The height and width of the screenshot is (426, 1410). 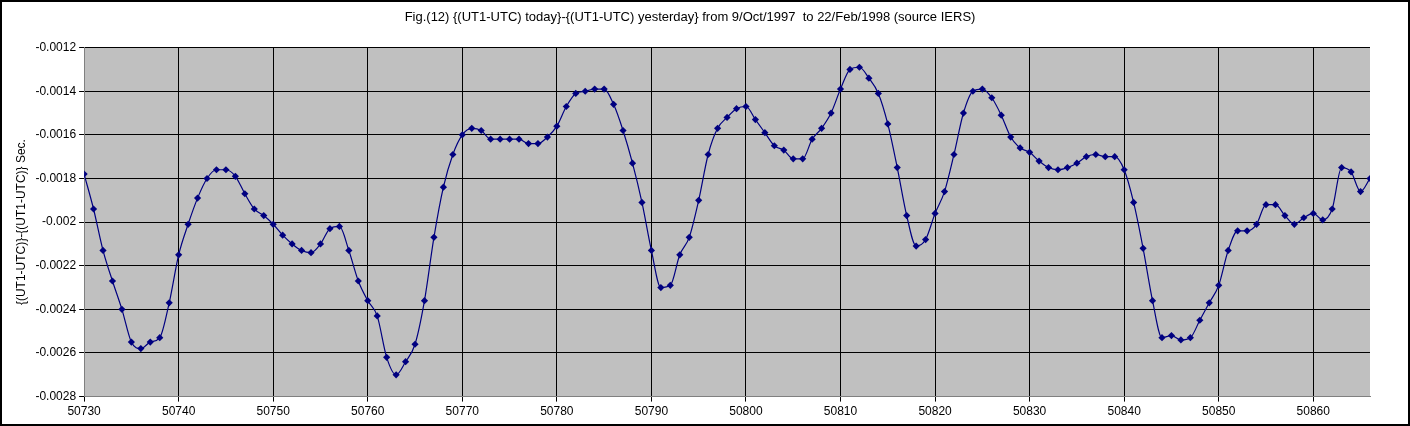 I want to click on y-tick-label: -0.0018, so click(x=56, y=177).